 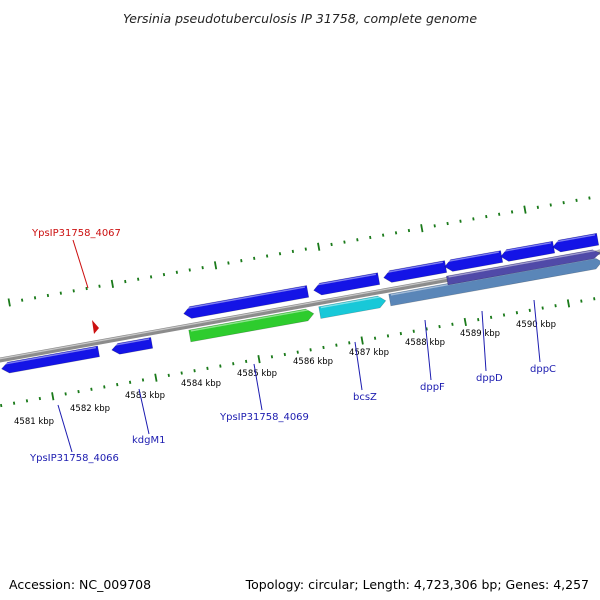 What do you see at coordinates (76, 233) in the screenshot?
I see `gene-label-ypsip31758-4067: YpsIP31758_4067` at bounding box center [76, 233].